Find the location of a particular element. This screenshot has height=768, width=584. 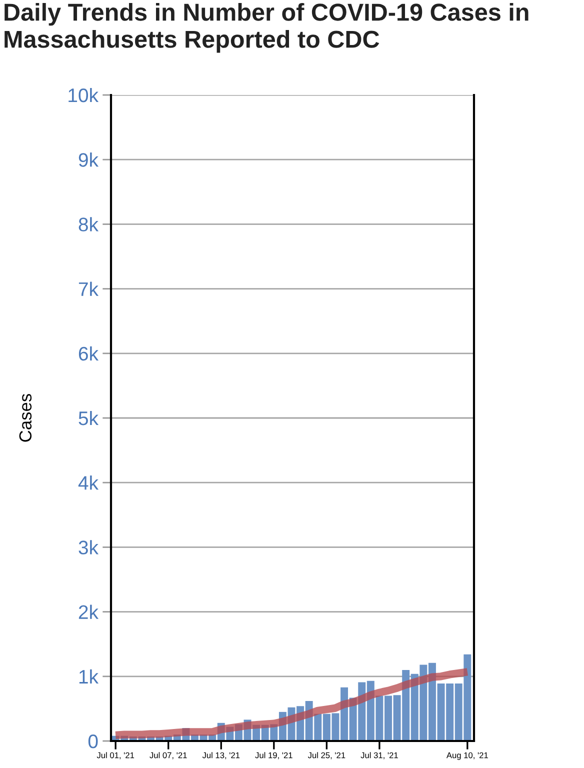

x-tick-label: Jul 13, '21 is located at coordinates (221, 756).